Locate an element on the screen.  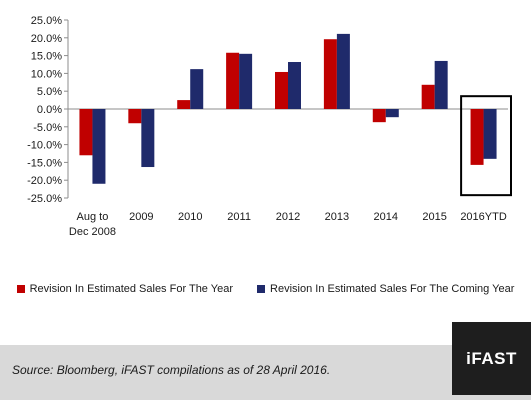
x-tick-label: 2014 is located at coordinates (386, 217).